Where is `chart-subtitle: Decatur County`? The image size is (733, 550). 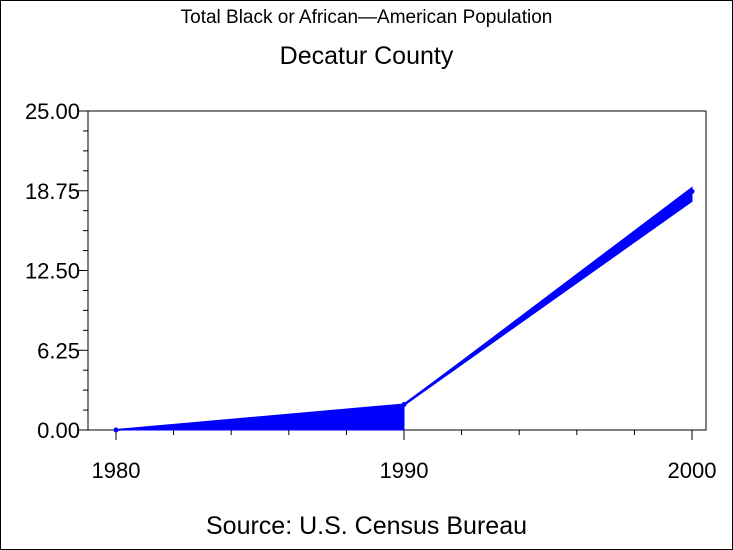
chart-subtitle: Decatur County is located at coordinates (366, 56).